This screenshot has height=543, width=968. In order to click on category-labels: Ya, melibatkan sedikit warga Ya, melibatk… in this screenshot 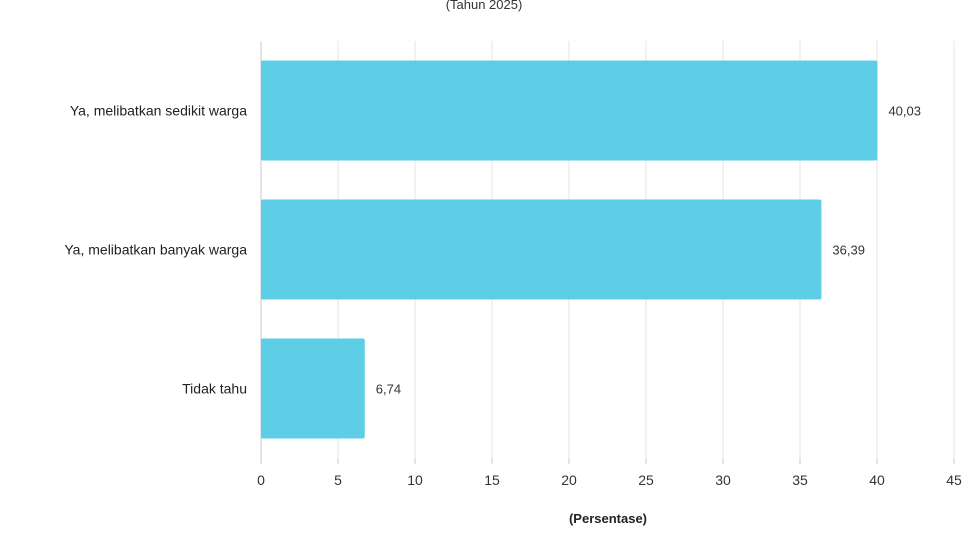, I will do `click(155, 250)`.